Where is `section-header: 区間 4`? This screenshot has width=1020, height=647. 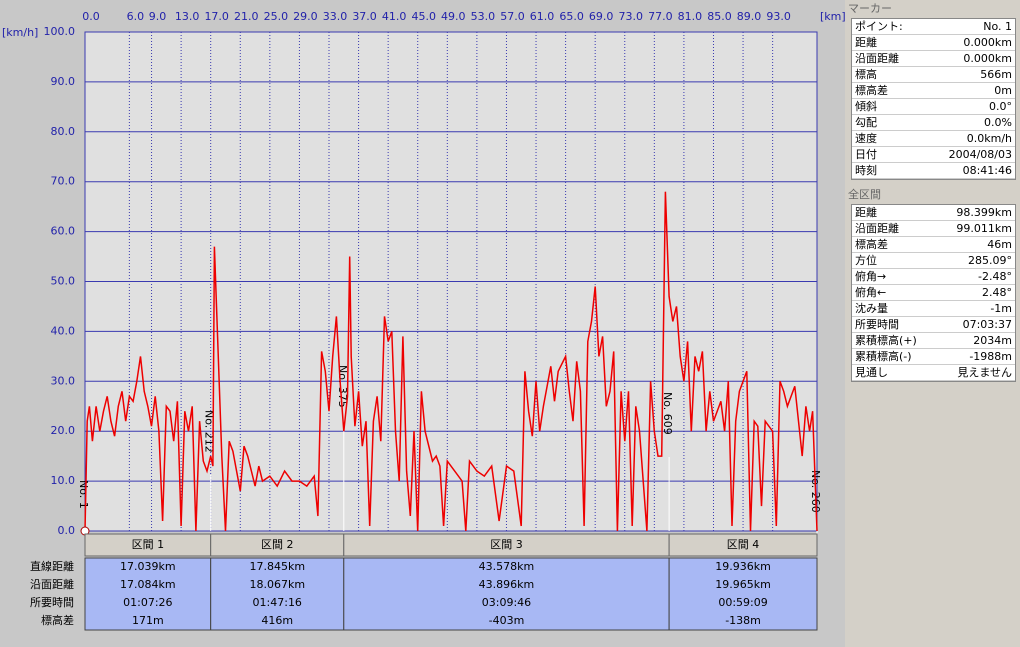
section-header: 区間 4 is located at coordinates (743, 544).